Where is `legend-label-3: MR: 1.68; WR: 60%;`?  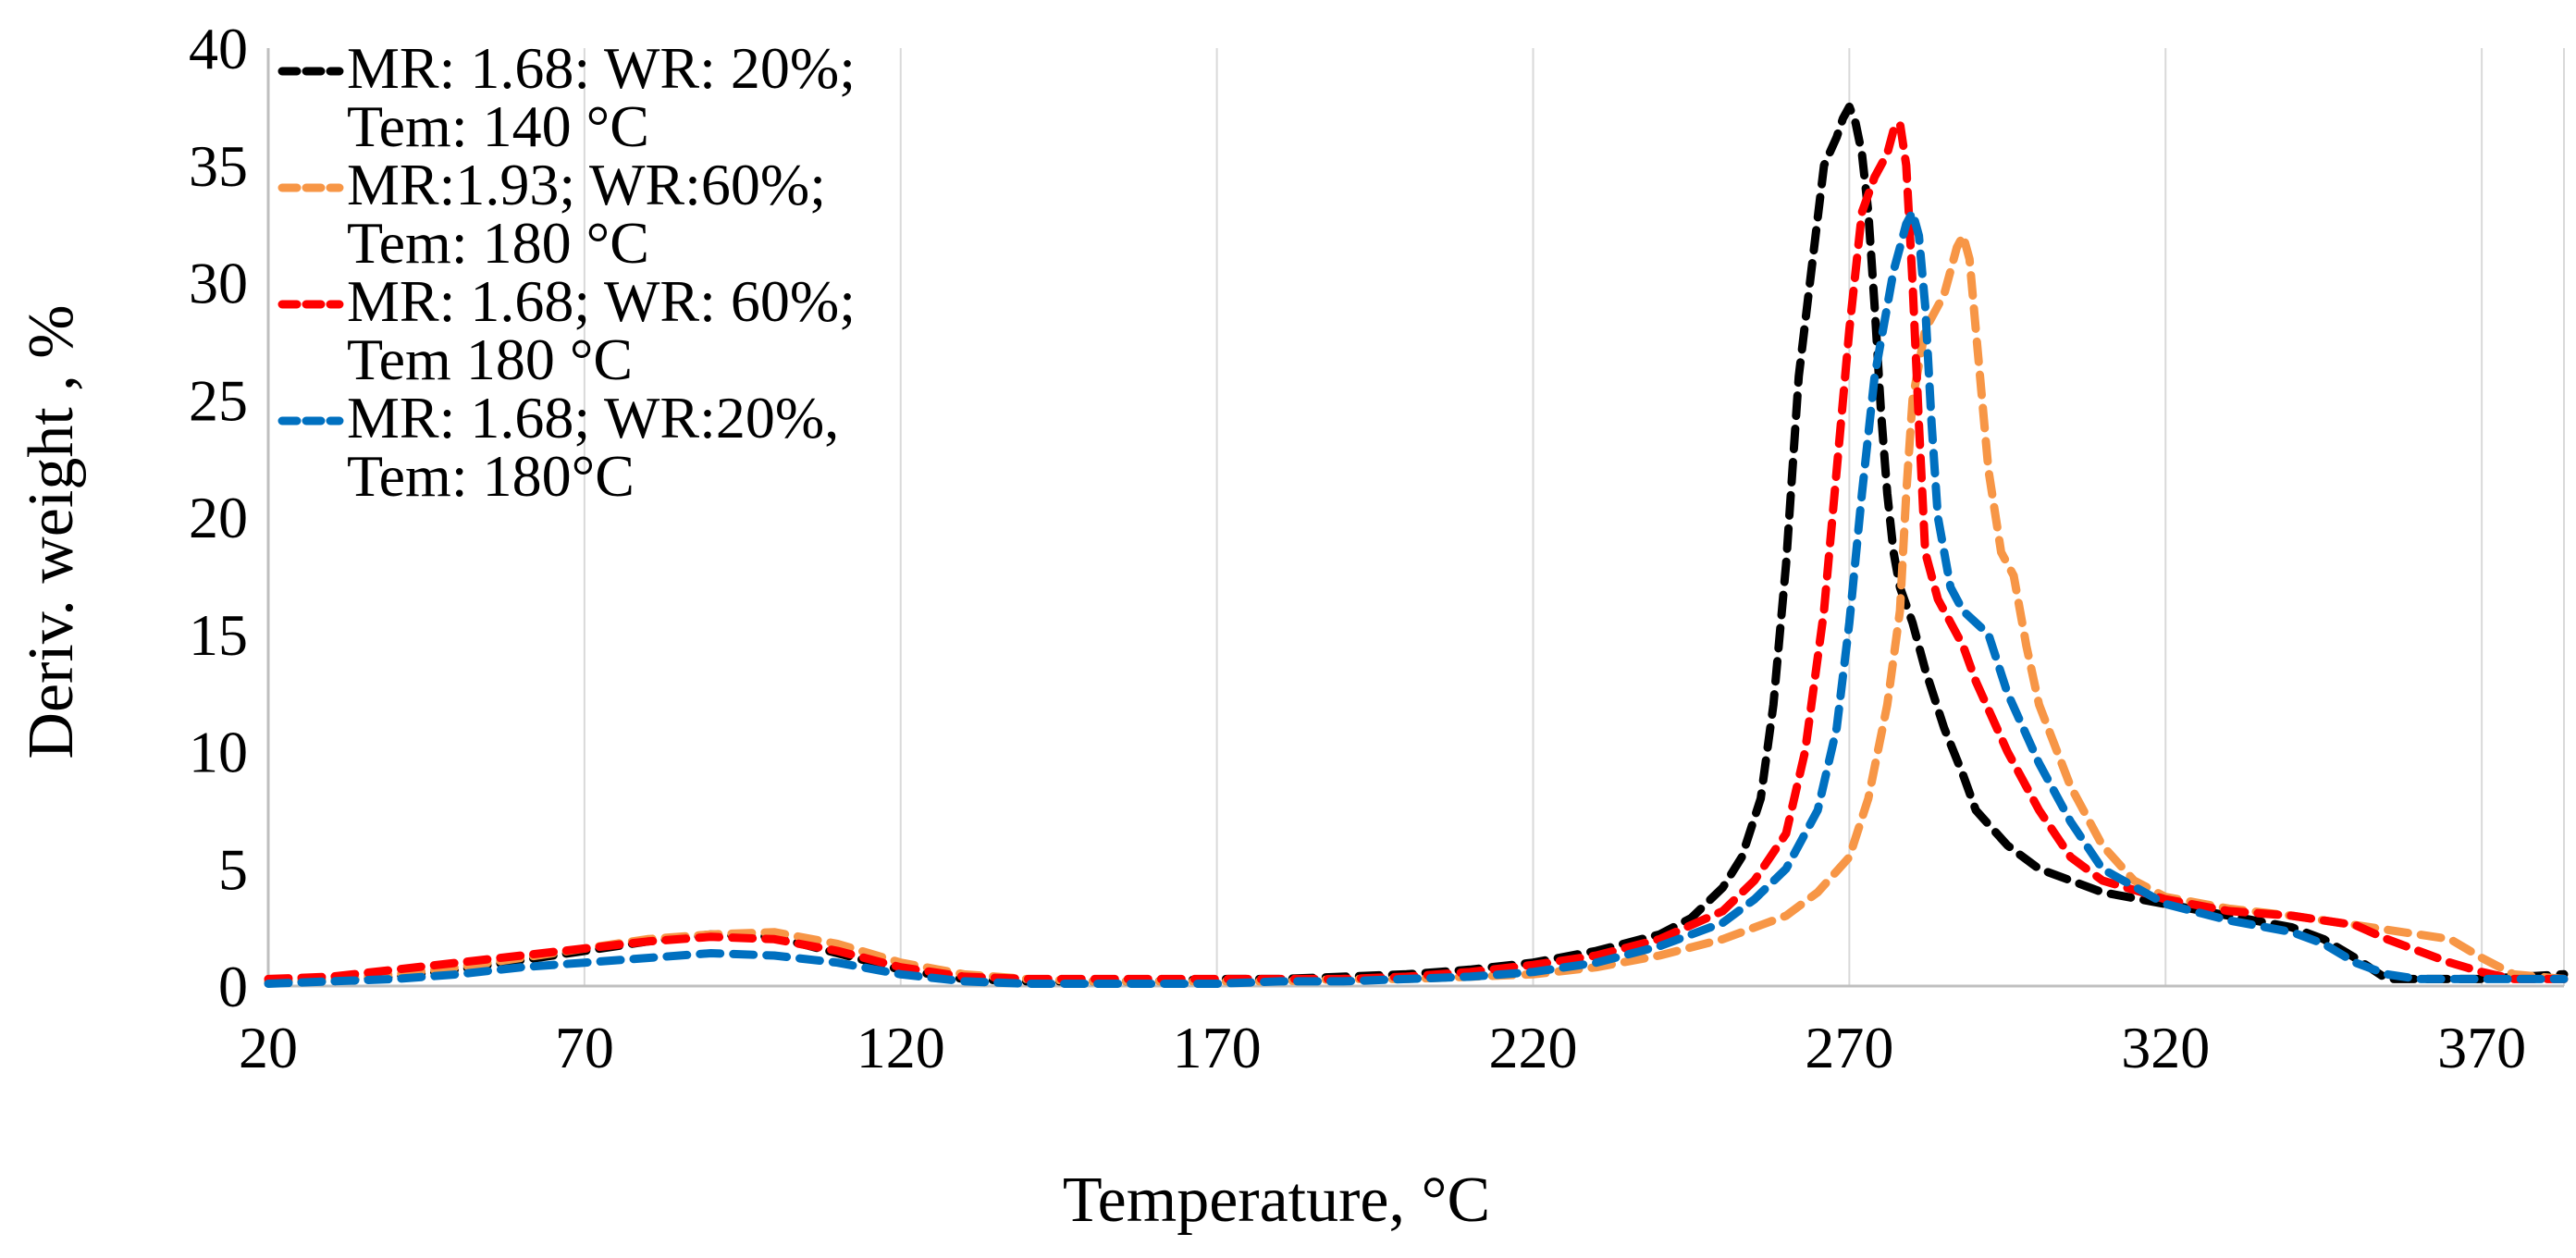 legend-label-3: MR: 1.68; WR: 60%; is located at coordinates (601, 301).